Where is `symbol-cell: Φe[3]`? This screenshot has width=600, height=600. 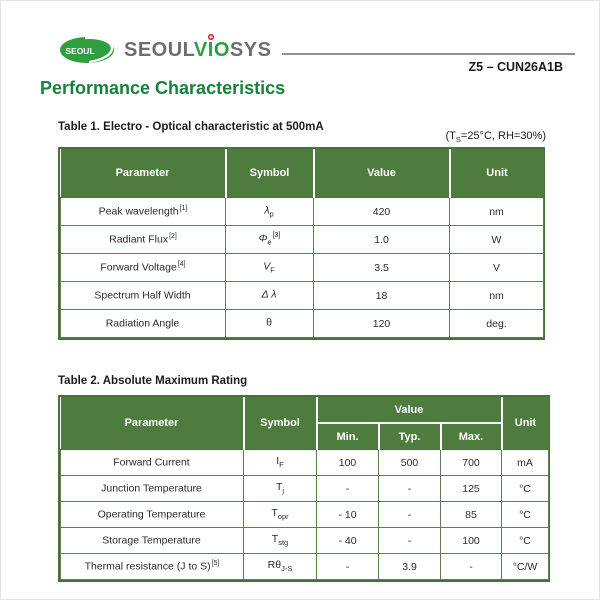
symbol-cell: Φe[3] is located at coordinates (269, 239).